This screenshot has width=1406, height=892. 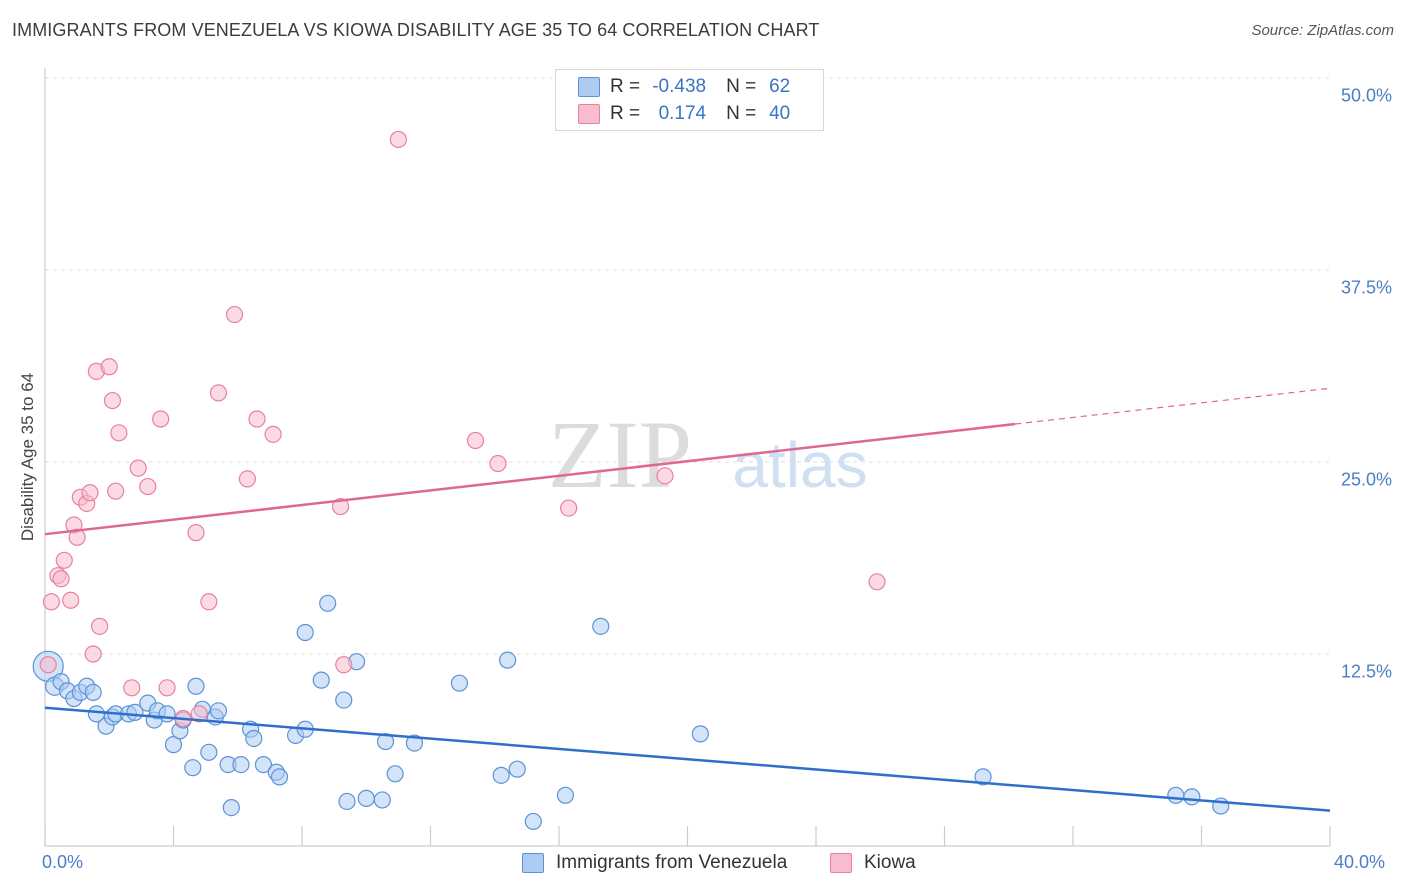 What do you see at coordinates (687, 759) in the screenshot?
I see `trend-line-venezuela` at bounding box center [687, 759].